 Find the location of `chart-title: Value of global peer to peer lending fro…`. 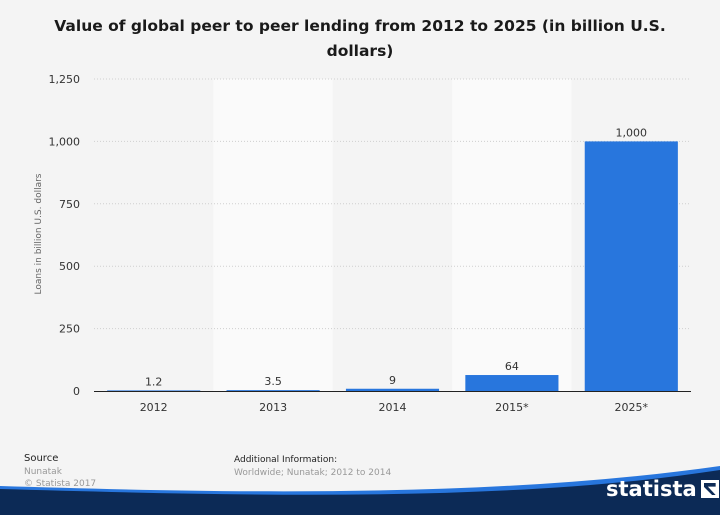

chart-title: Value of global peer to peer lending fro… is located at coordinates (360, 38).